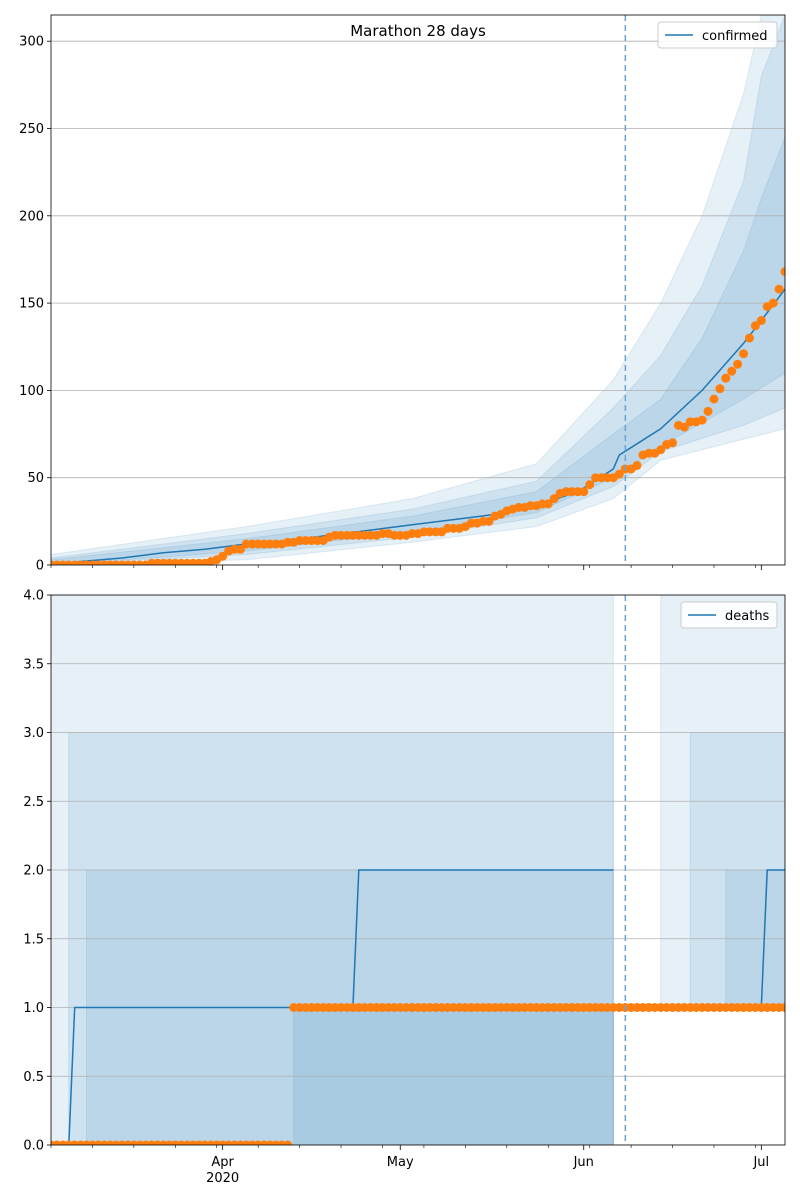 The height and width of the screenshot is (1200, 800). I want to click on x-tick-label: Apr, so click(222, 1162).